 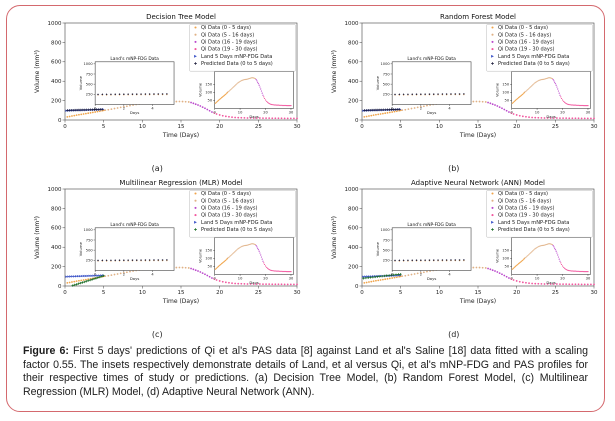 I want to click on svg-text: 5, so click(x=104, y=127).